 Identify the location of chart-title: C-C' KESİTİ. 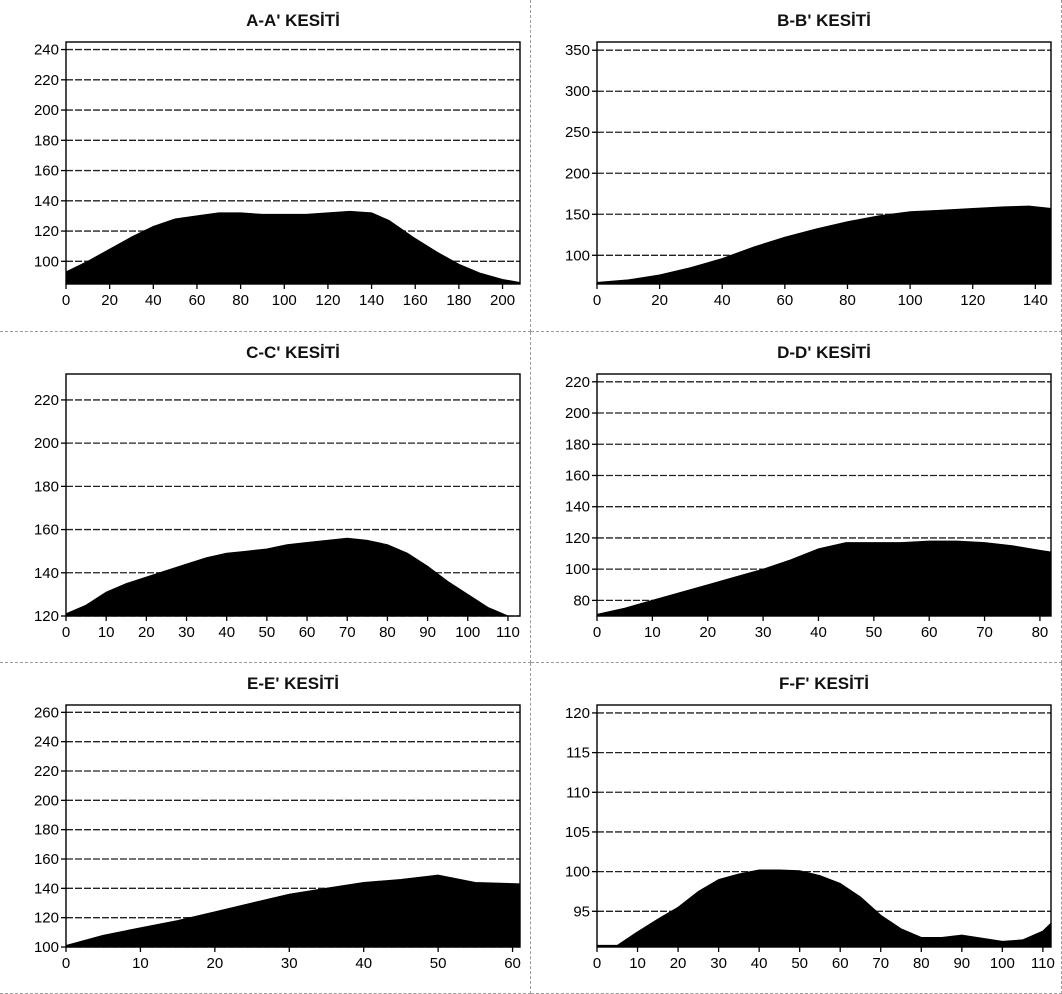
(293, 352).